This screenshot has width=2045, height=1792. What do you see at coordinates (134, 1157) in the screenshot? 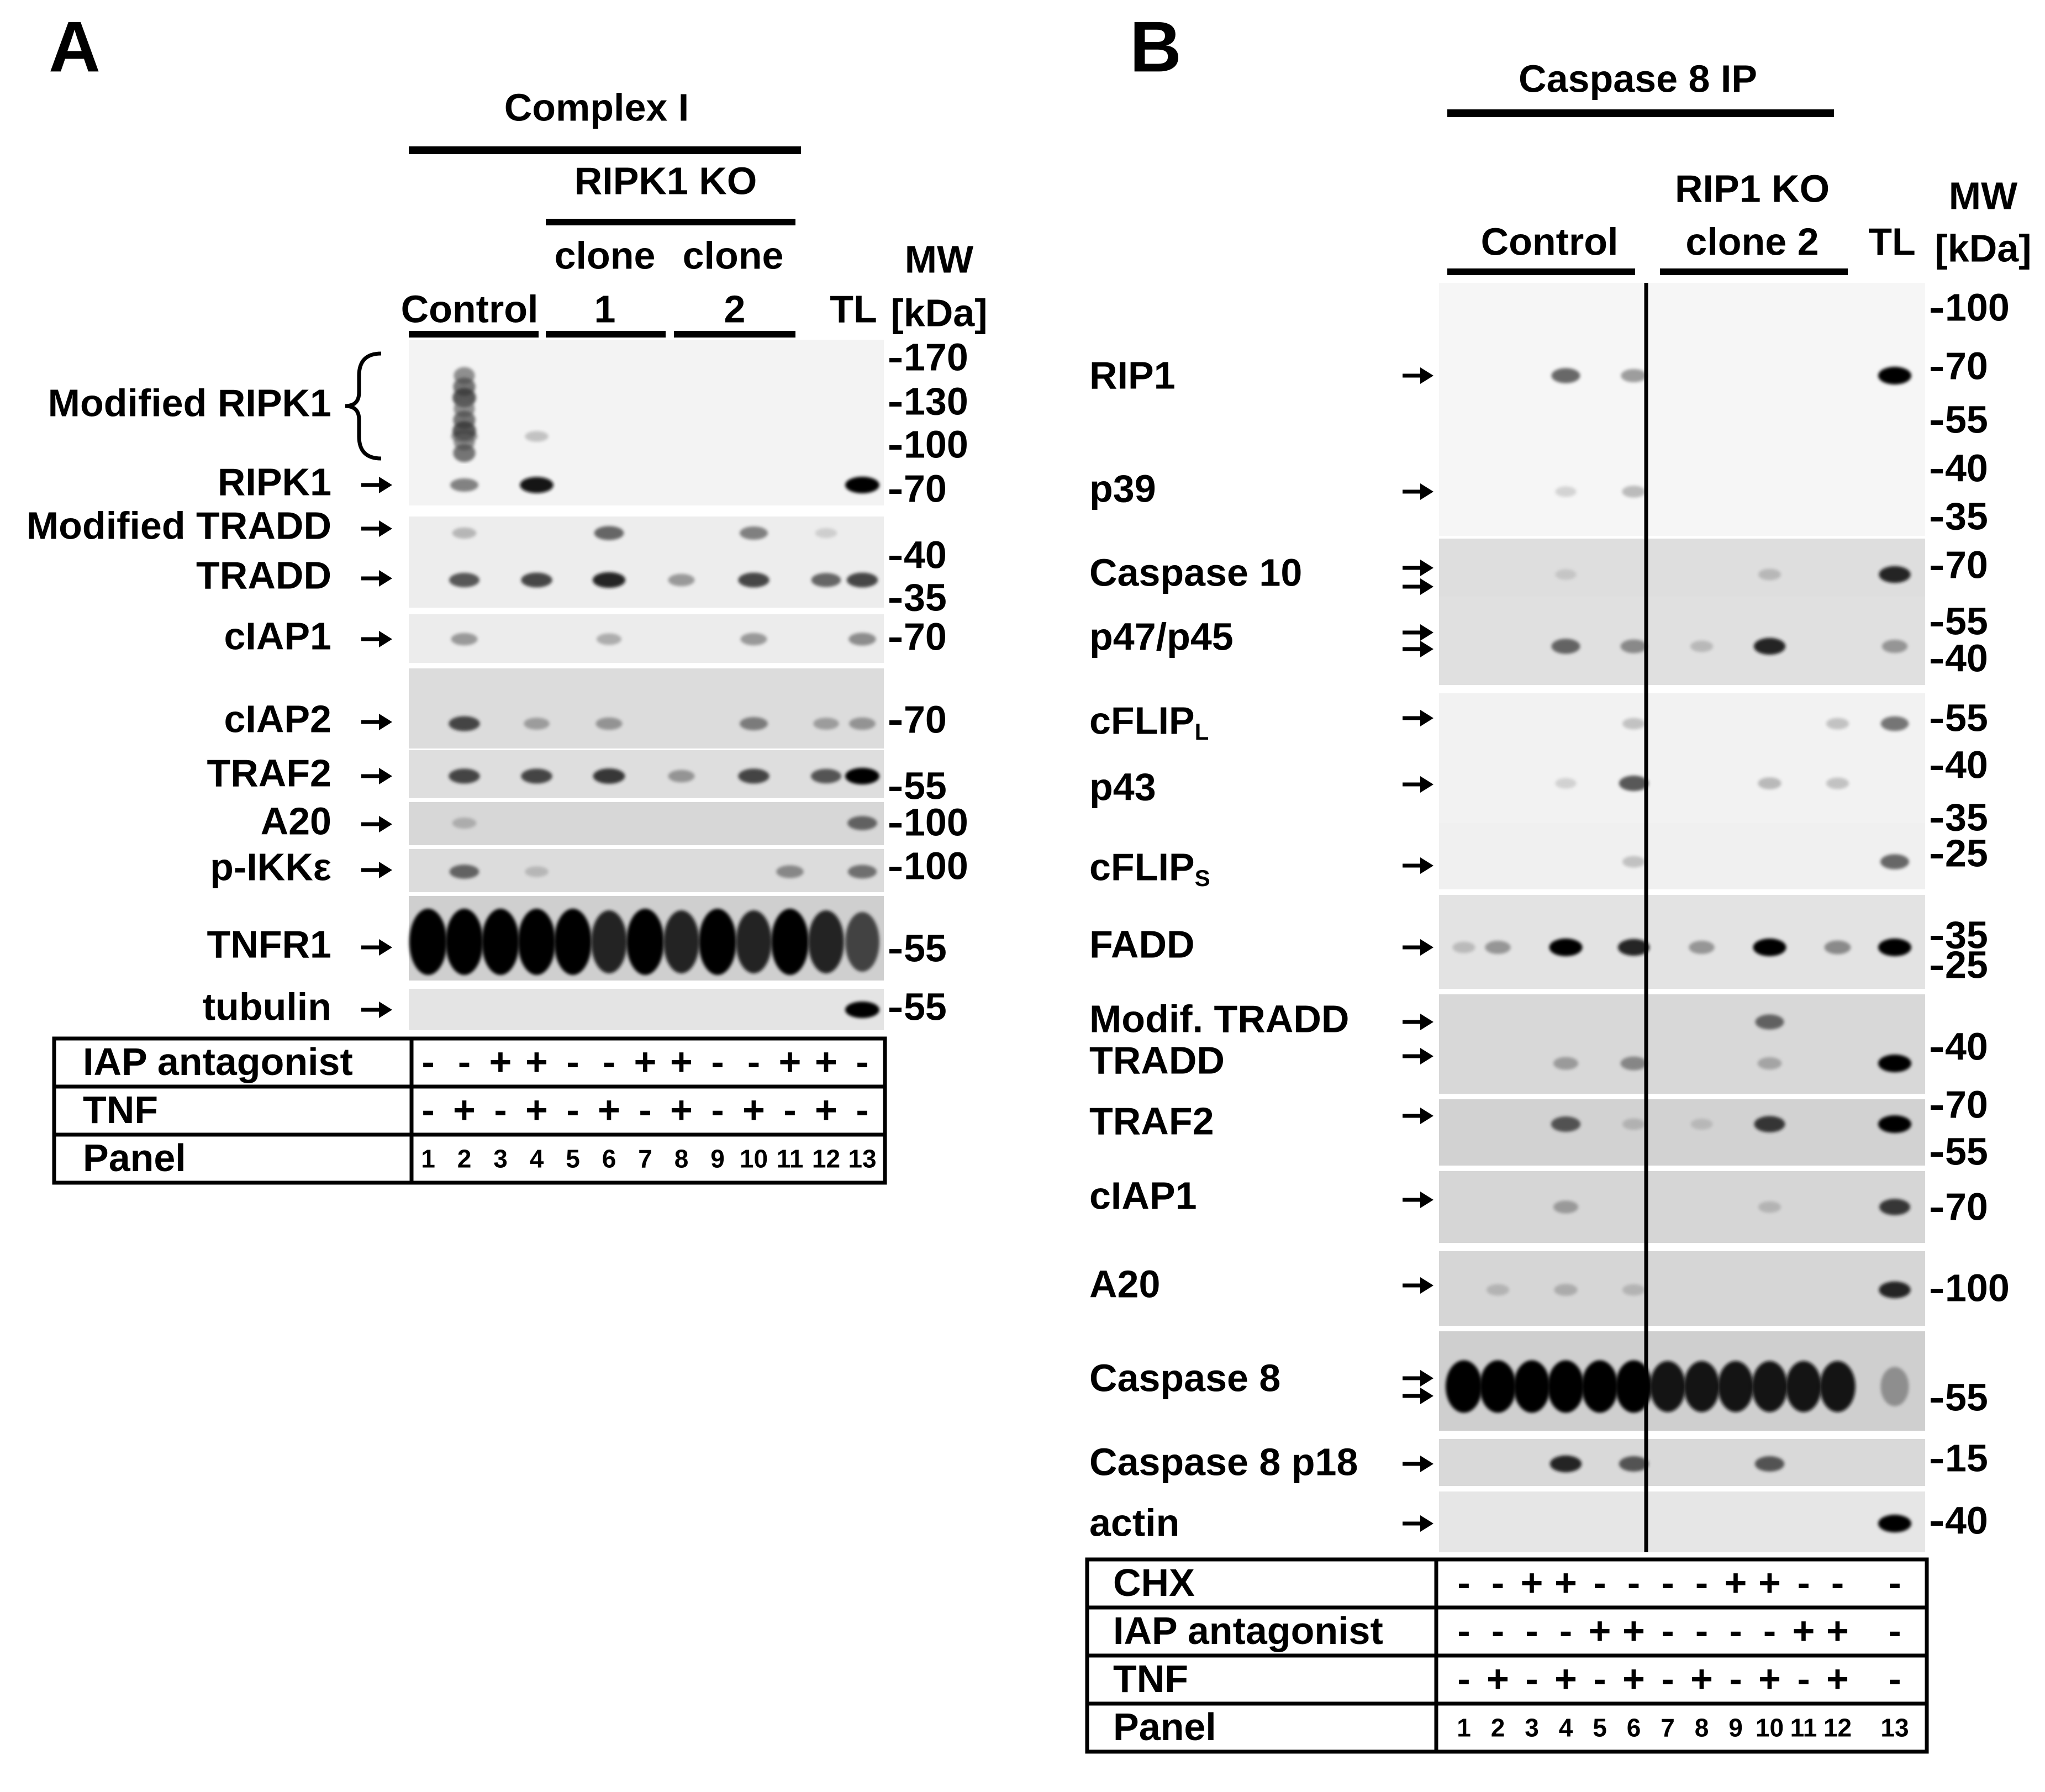
I see `table-row-label: Panel` at bounding box center [134, 1157].